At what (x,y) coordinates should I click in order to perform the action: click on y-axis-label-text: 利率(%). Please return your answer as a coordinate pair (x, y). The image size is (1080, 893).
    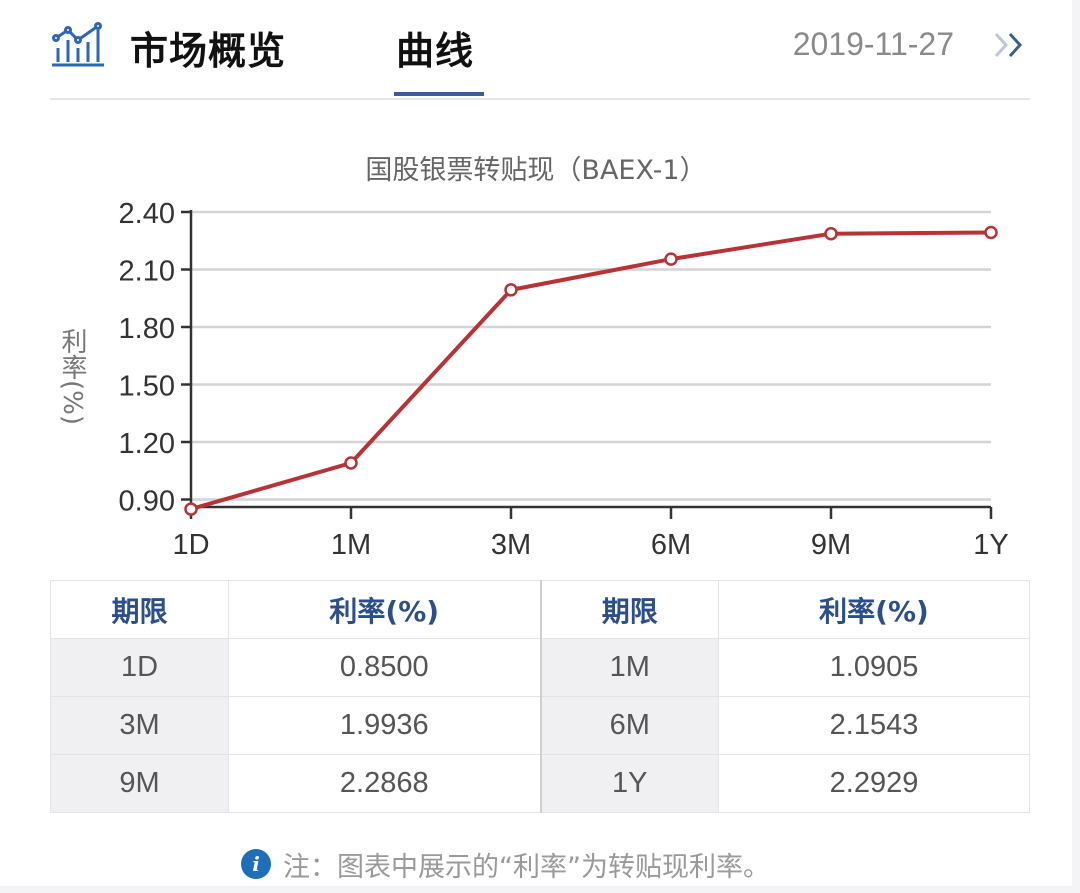
    Looking at the image, I should click on (72, 376).